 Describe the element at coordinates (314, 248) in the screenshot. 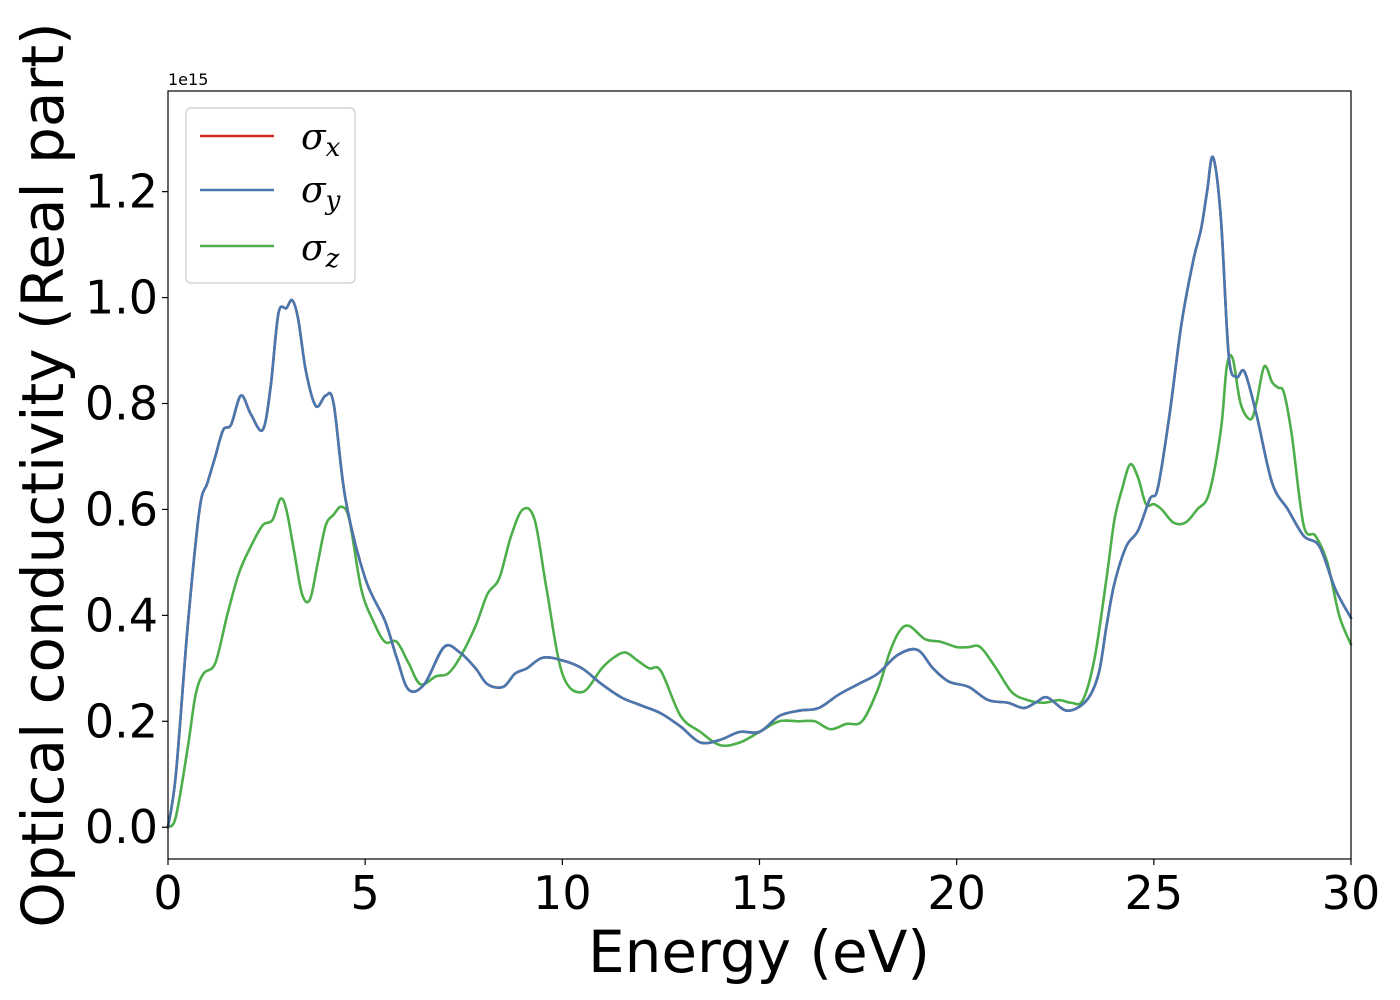

I see `legend-sigma-z-main: σ` at that location.